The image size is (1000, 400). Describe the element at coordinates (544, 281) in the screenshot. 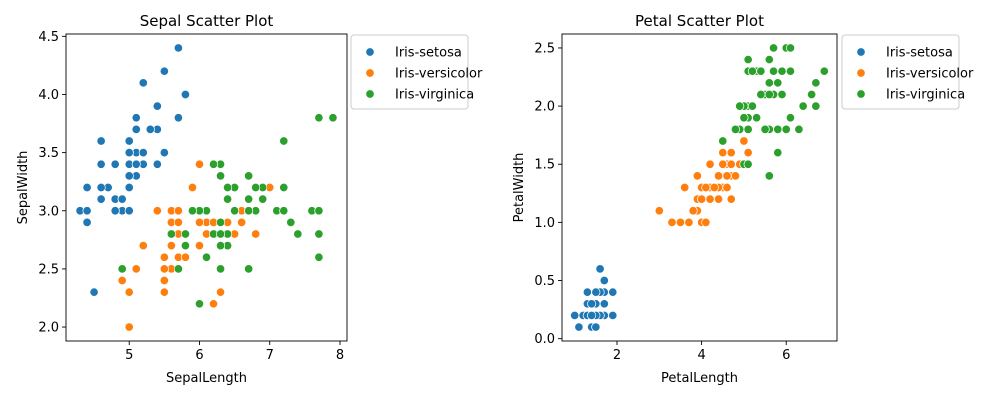

I see `y-tick-label: 0.5` at that location.